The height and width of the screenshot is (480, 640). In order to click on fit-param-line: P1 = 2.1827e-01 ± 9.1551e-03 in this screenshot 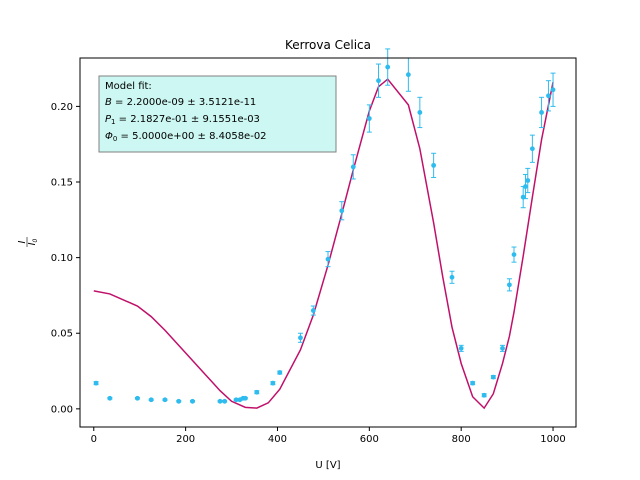, I will do `click(182, 120)`.